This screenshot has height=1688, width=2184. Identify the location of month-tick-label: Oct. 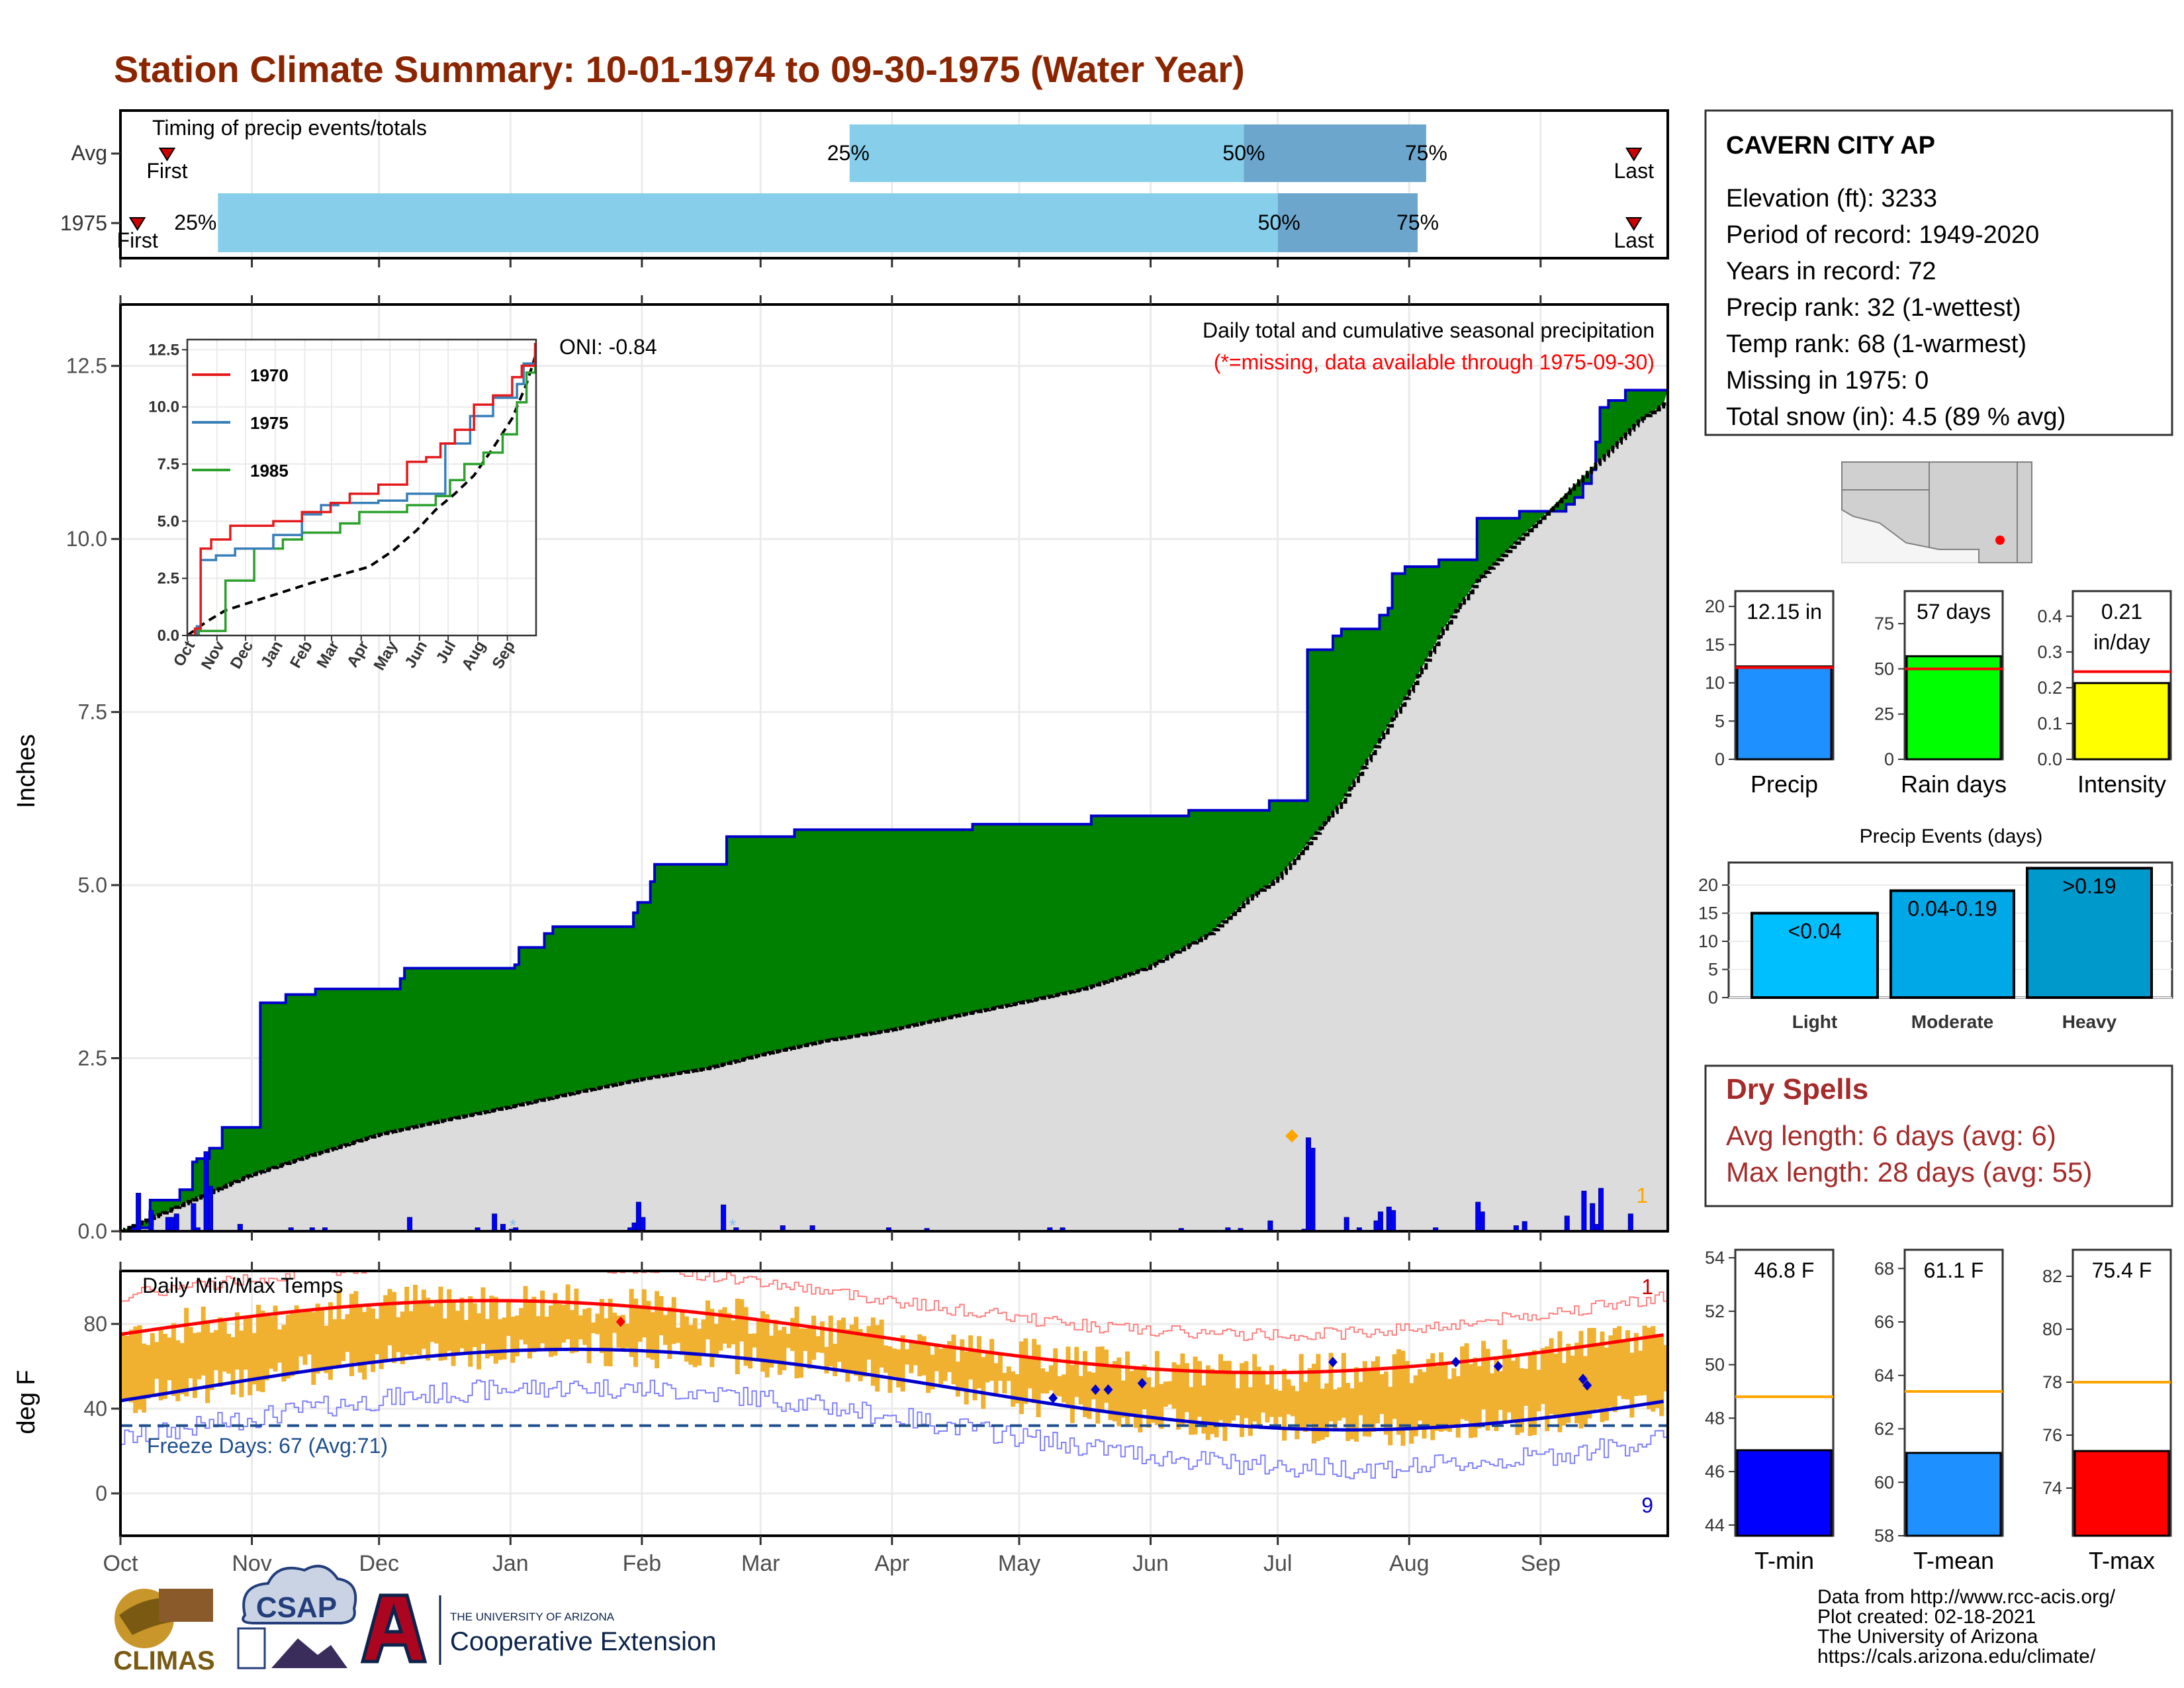
(121, 1563).